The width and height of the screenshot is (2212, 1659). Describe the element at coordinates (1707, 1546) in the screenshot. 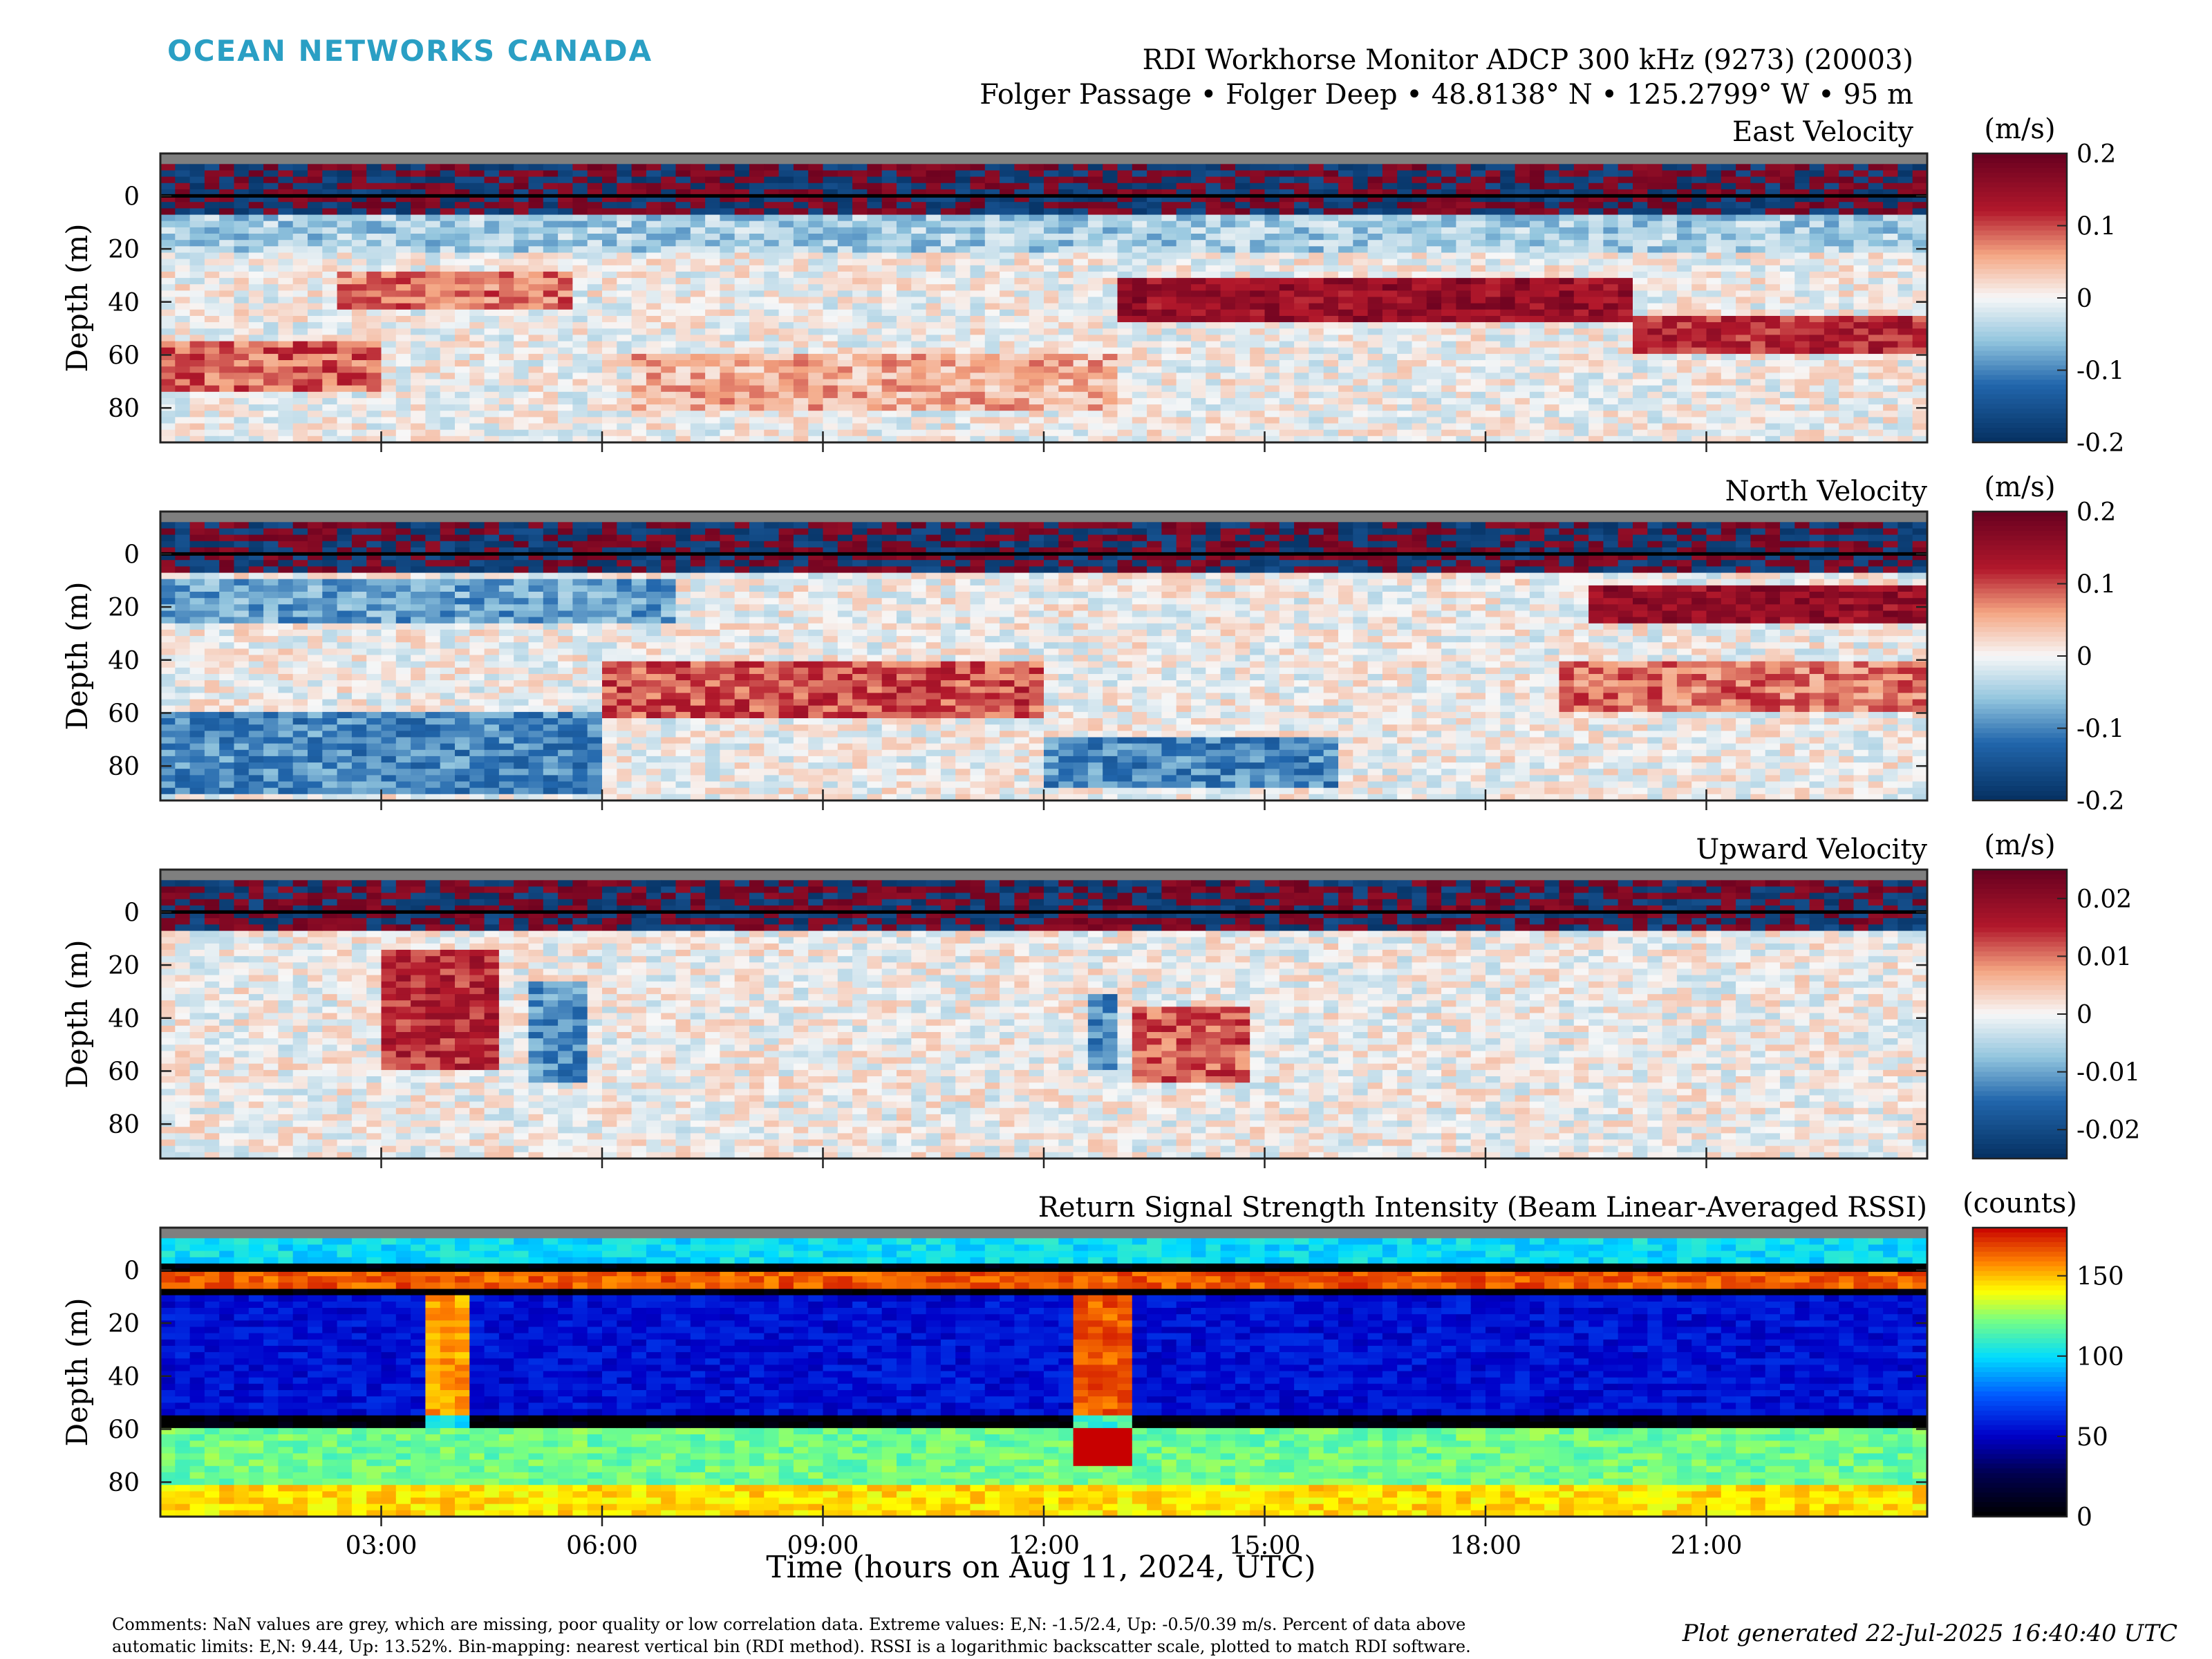

I see `x-tick-label: 21:00` at that location.